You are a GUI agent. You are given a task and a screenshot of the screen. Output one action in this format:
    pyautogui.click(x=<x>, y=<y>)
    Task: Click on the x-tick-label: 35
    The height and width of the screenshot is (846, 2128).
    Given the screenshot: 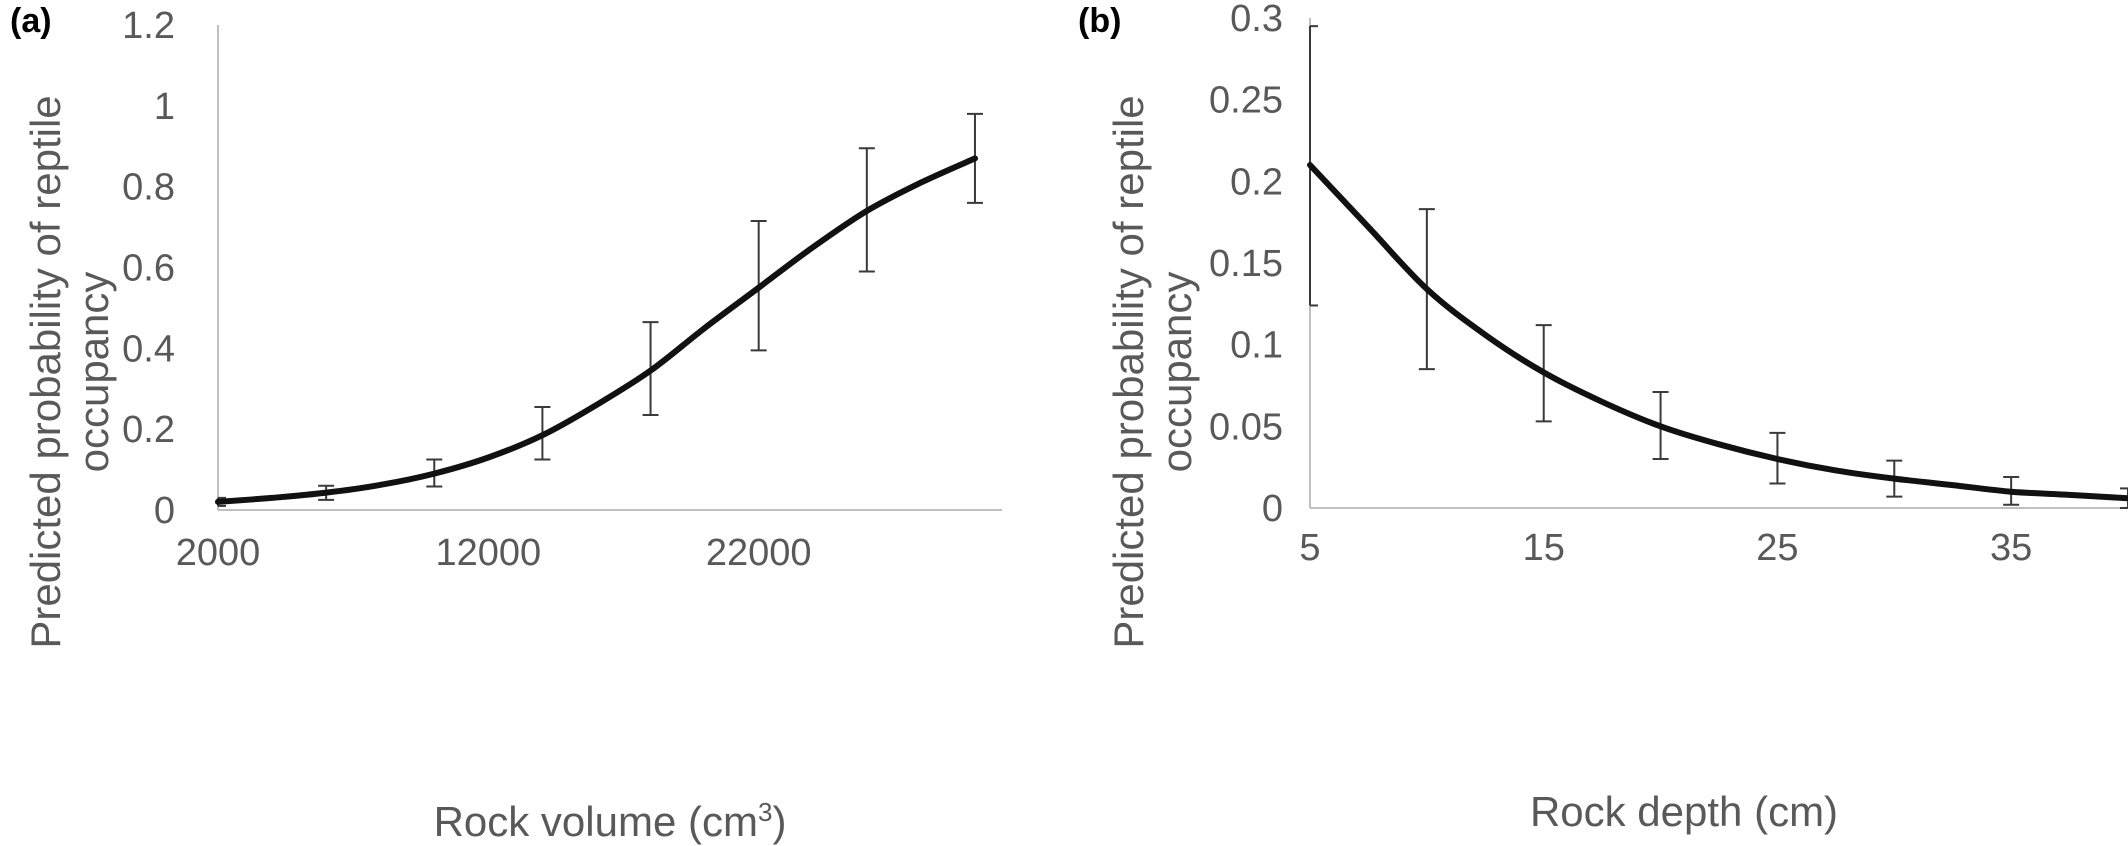 What is the action you would take?
    pyautogui.click(x=2011, y=548)
    